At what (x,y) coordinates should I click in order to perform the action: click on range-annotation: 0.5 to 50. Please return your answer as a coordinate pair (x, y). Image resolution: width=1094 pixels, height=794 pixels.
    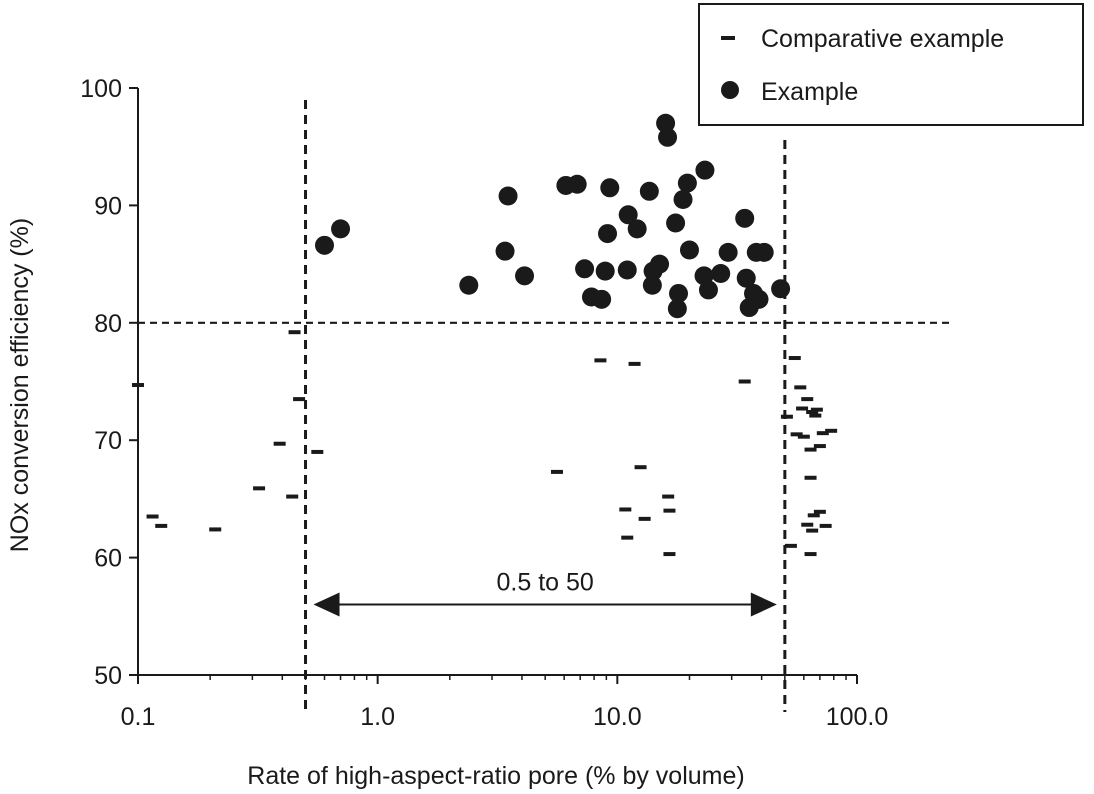
    Looking at the image, I should click on (545, 593).